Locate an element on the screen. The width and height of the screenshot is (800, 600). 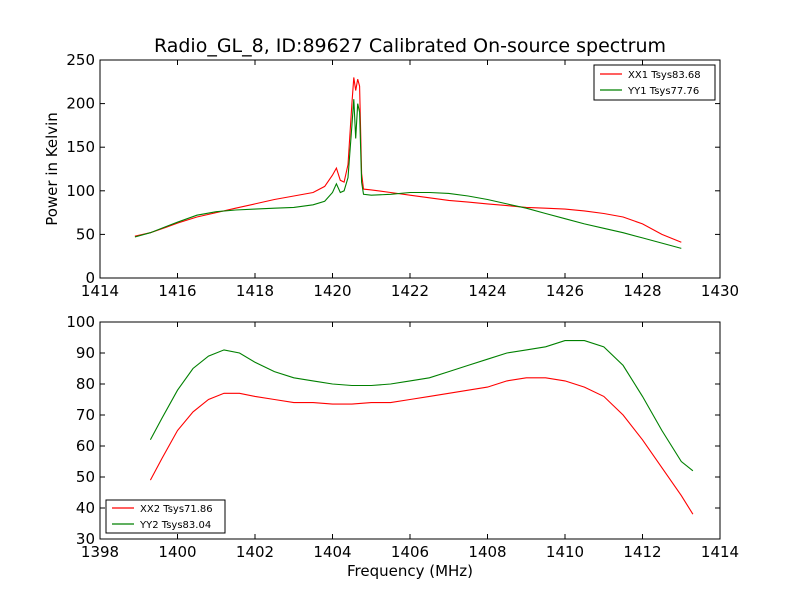
x-tick-label-1-5: 1408 is located at coordinates (487, 552).